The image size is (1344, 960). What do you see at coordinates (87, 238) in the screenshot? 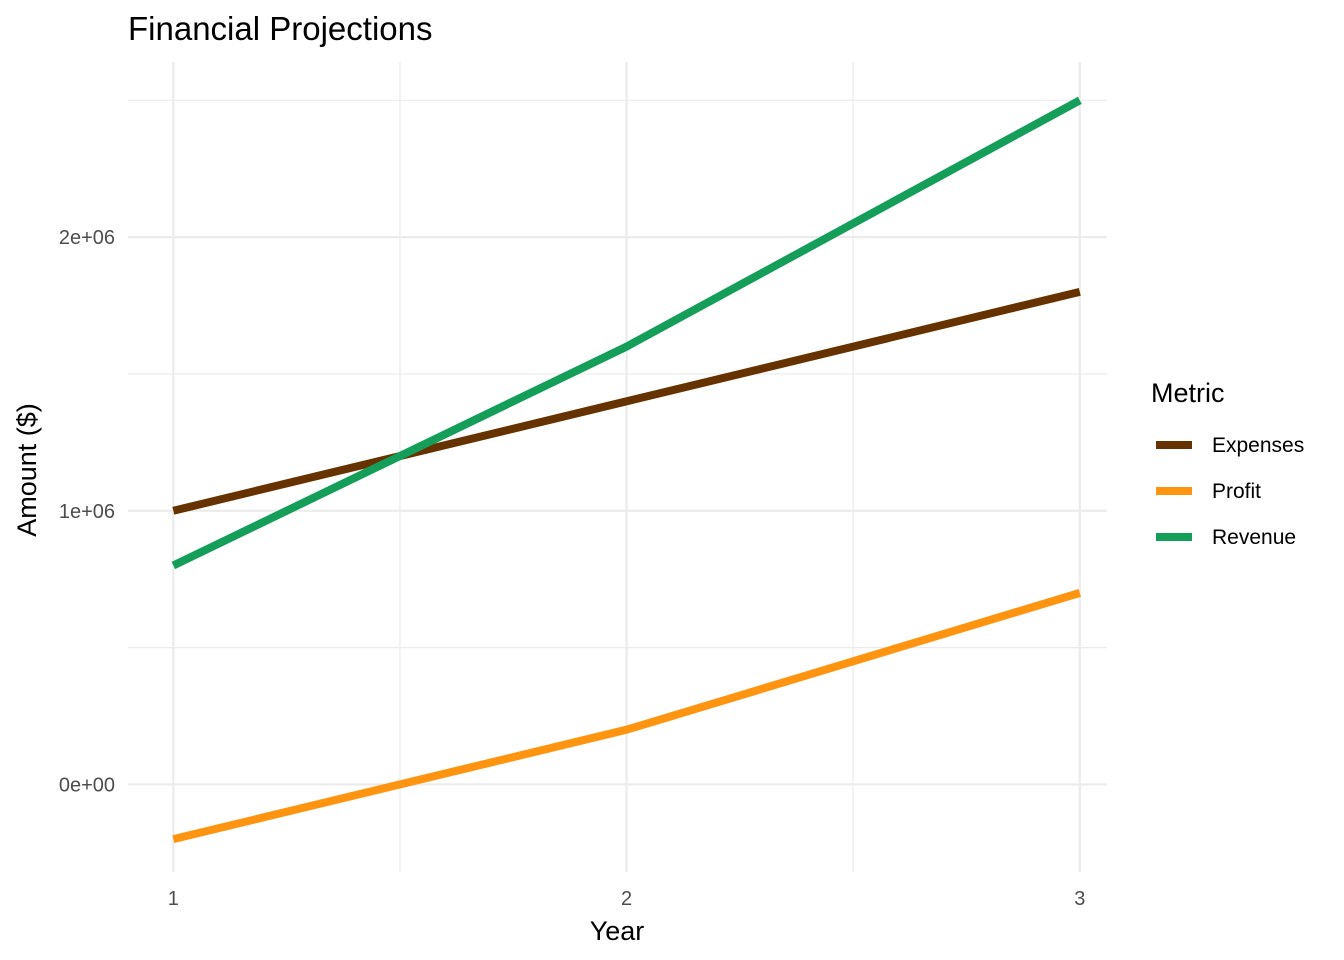
I see `y-tick-label: 2e+06` at bounding box center [87, 238].